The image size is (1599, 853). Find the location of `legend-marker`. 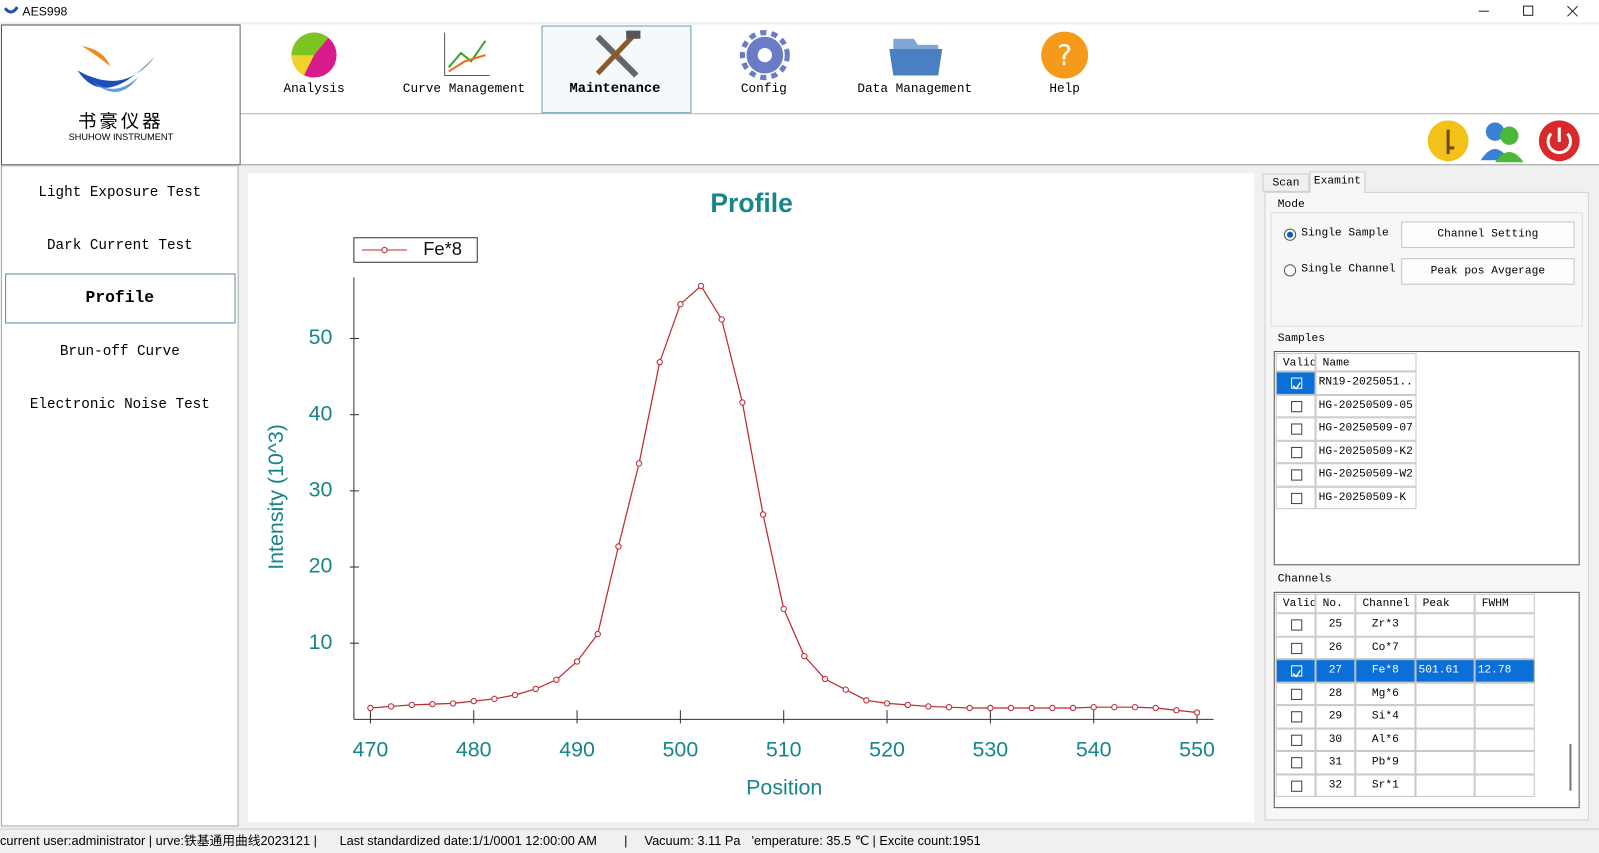

legend-marker is located at coordinates (384, 250).